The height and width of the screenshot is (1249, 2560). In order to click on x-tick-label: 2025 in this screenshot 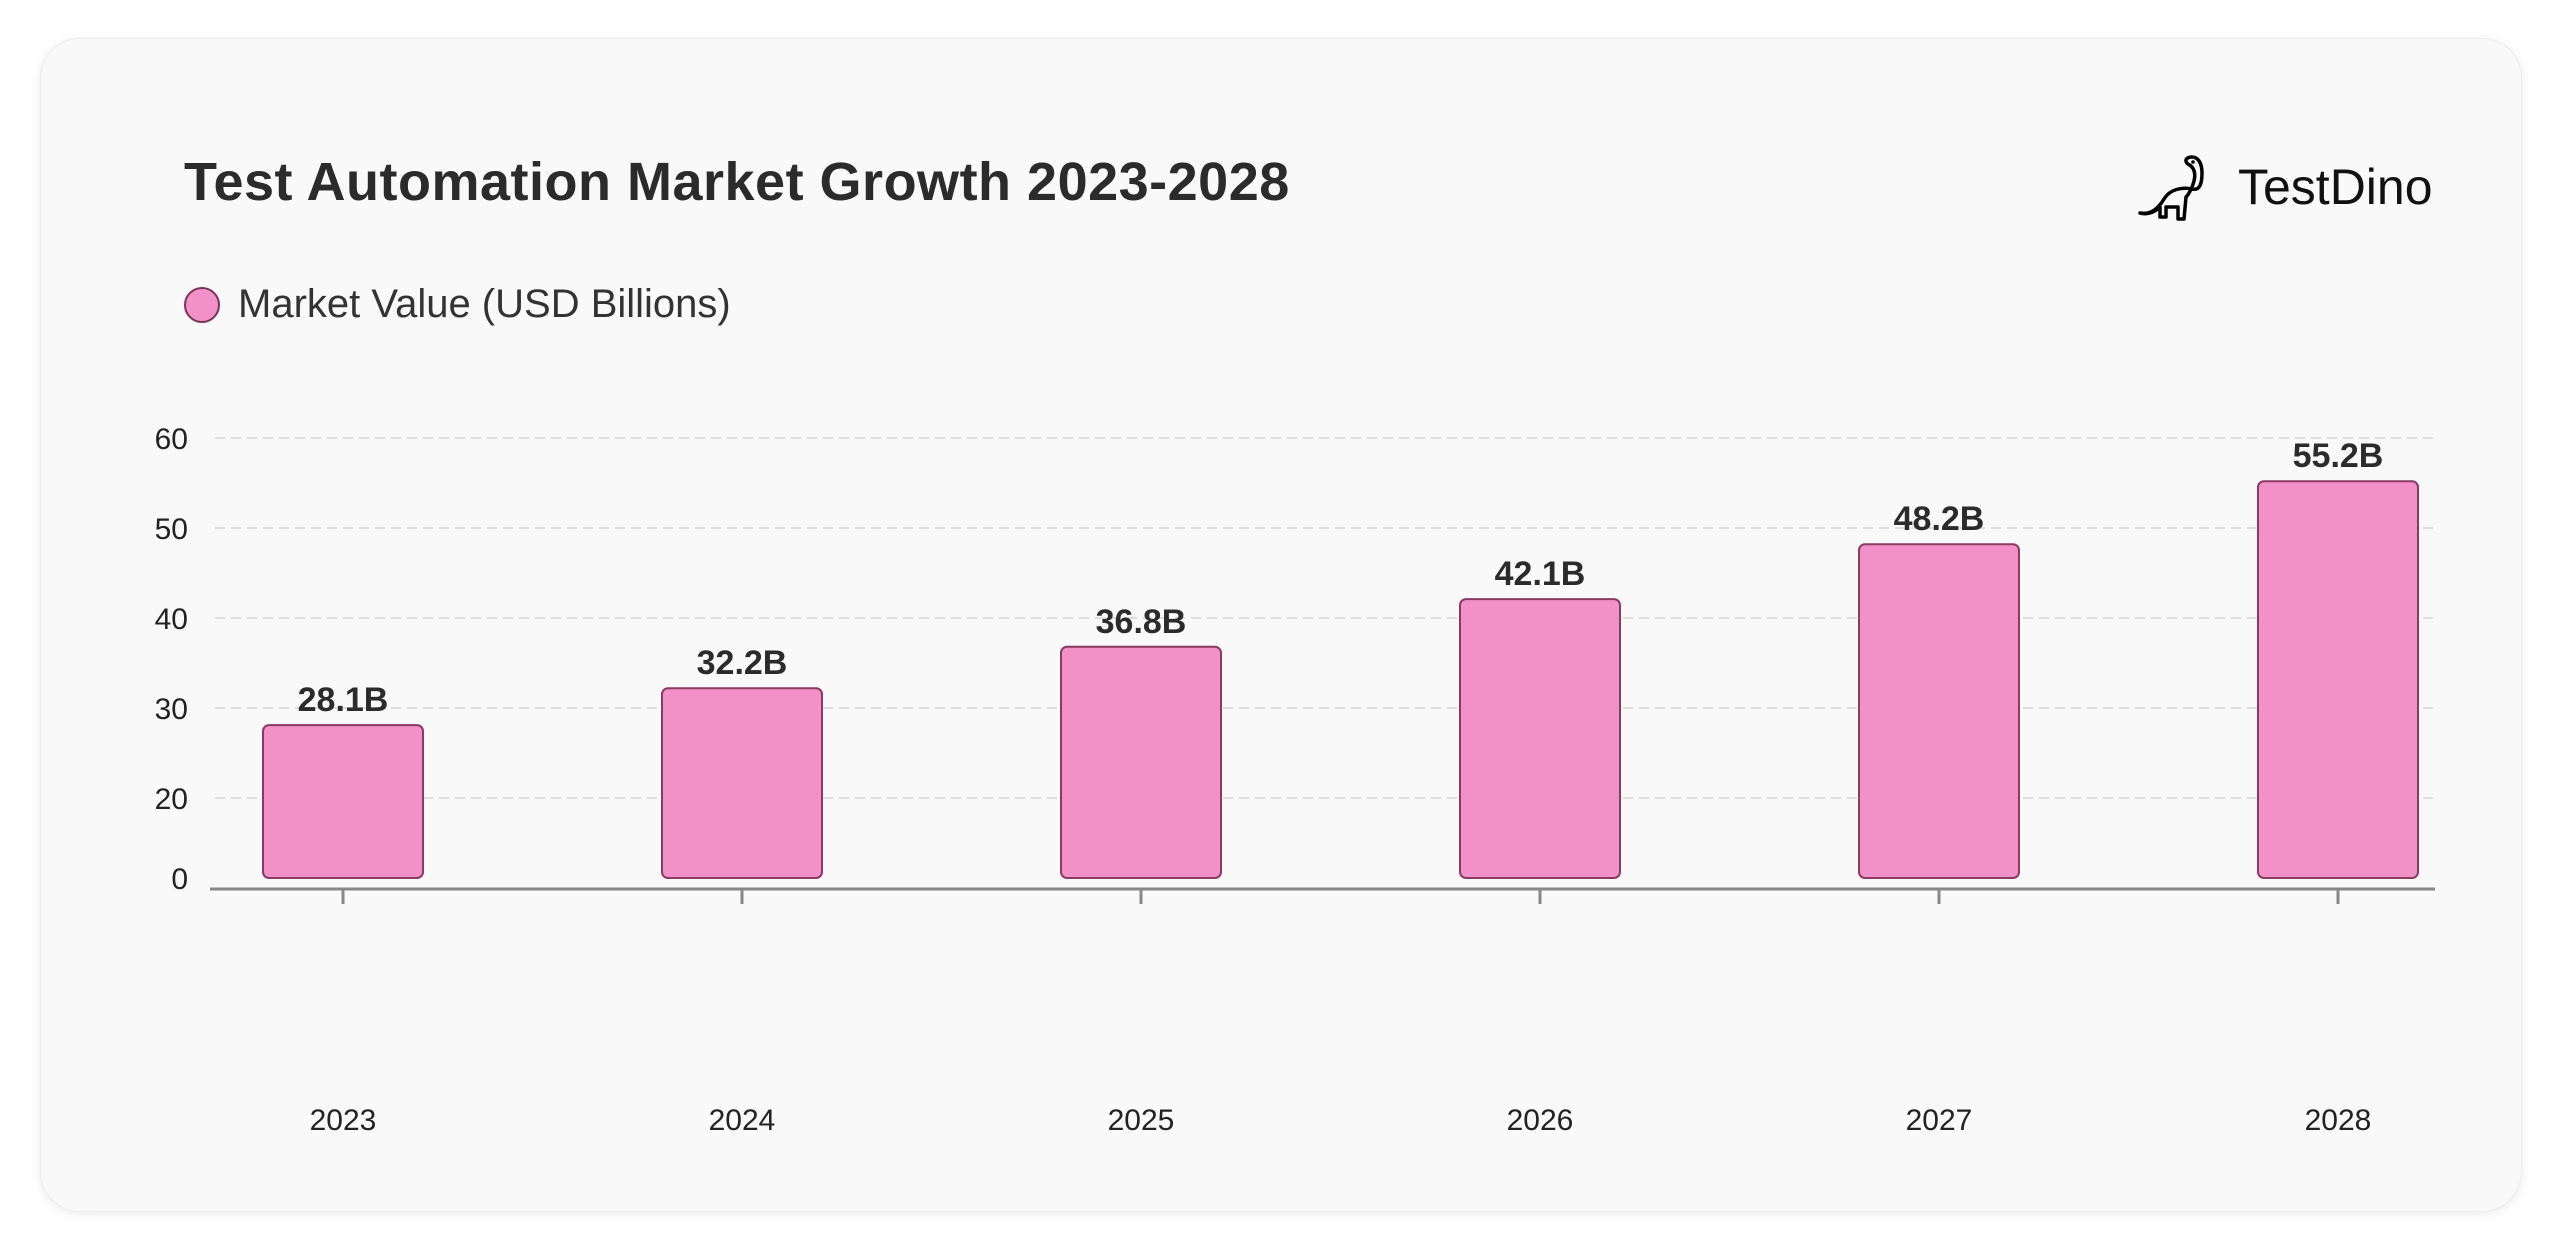, I will do `click(1141, 1120)`.